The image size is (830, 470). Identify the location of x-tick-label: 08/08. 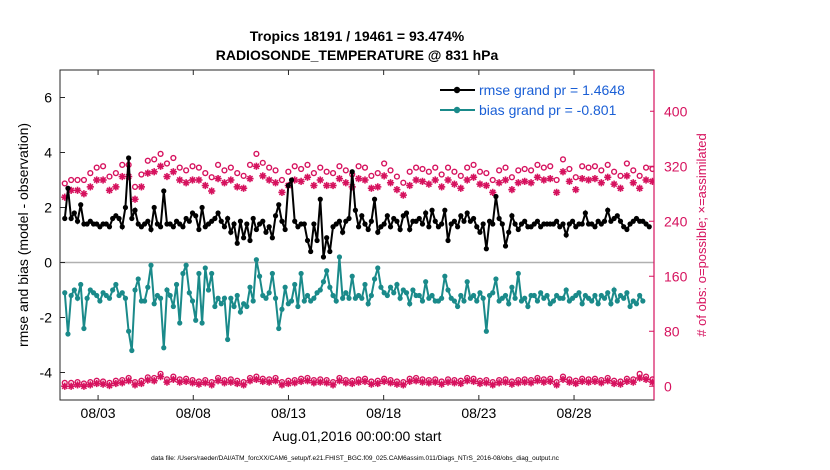
(193, 413).